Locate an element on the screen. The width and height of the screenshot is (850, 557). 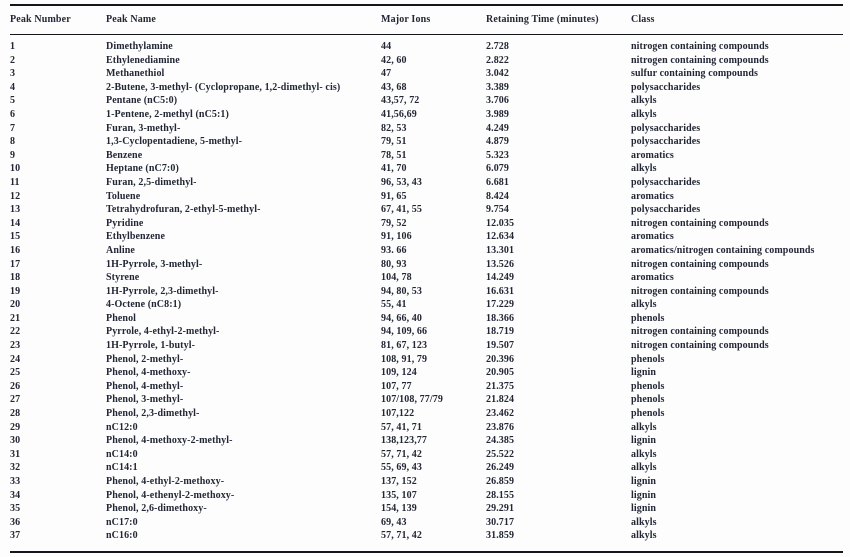
cell-retaining-time: 3.989 is located at coordinates (497, 114).